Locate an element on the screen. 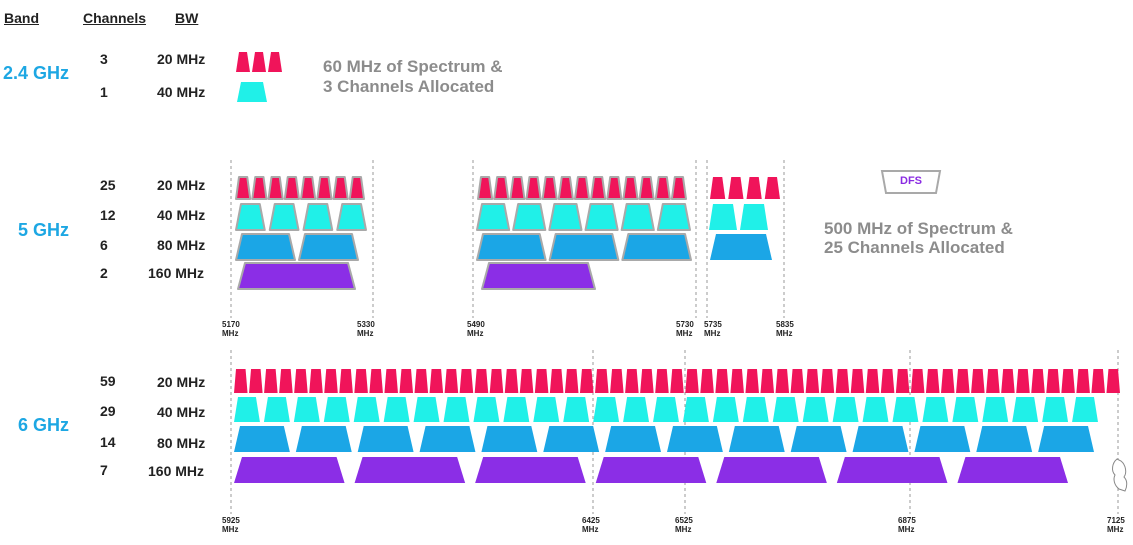 The height and width of the screenshot is (545, 1133). channel-count: 14 is located at coordinates (108, 442).